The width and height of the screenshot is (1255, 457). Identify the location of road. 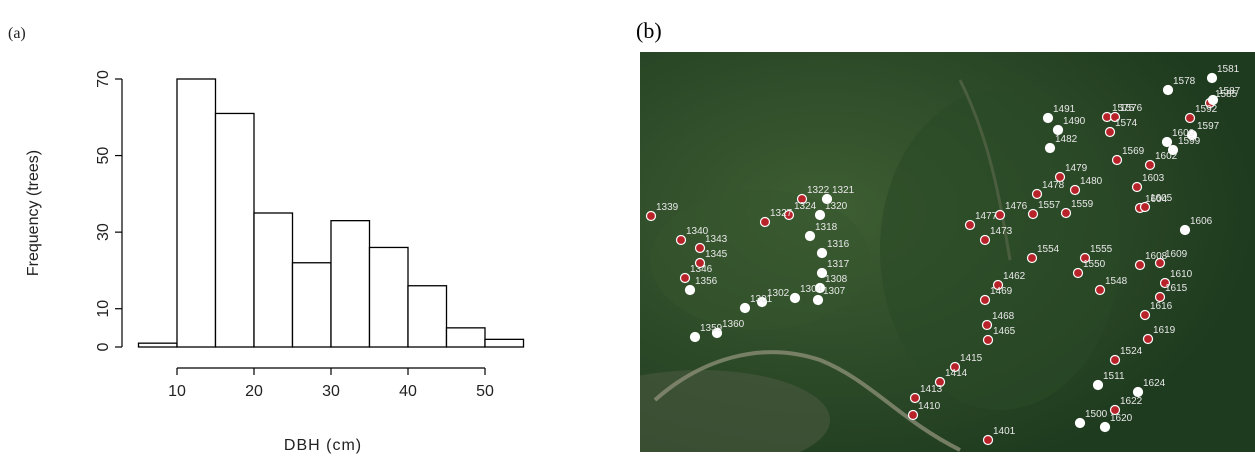
(807, 401).